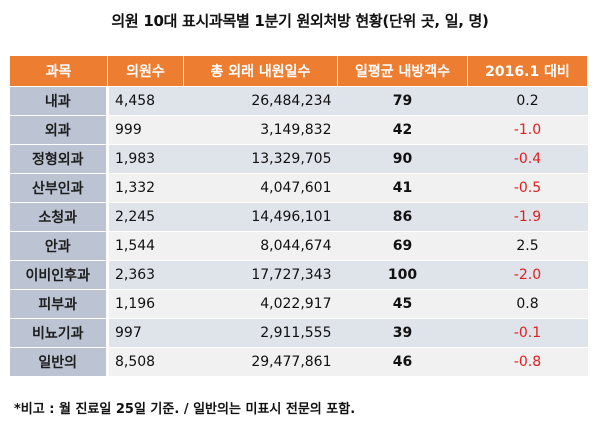 This screenshot has width=600, height=424. What do you see at coordinates (59, 188) in the screenshot?
I see `subject-cell: 산부인과` at bounding box center [59, 188].